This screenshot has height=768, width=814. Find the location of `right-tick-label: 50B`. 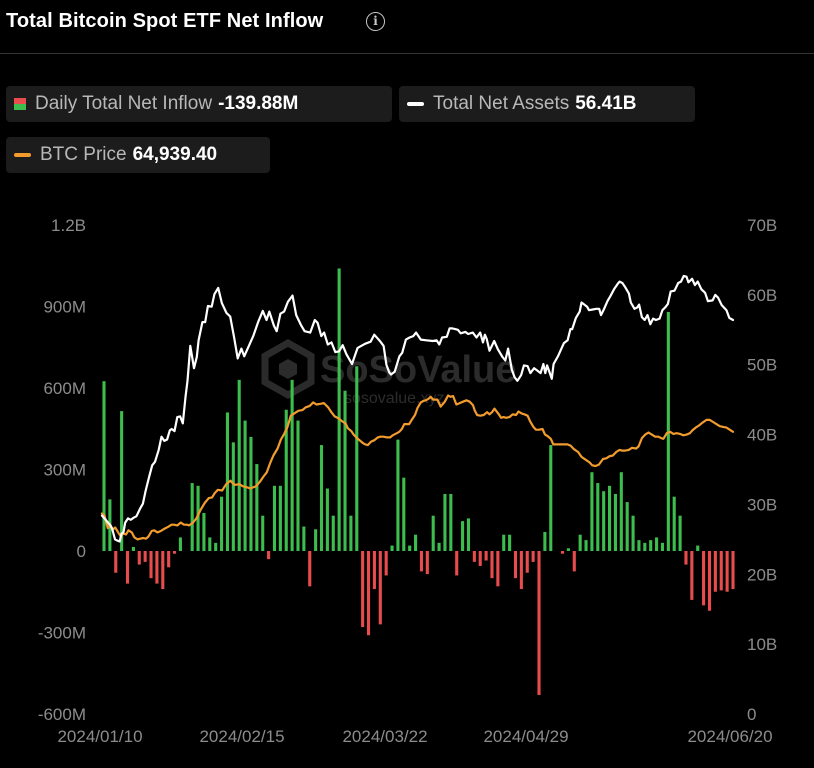

right-tick-label: 50B is located at coordinates (762, 365).